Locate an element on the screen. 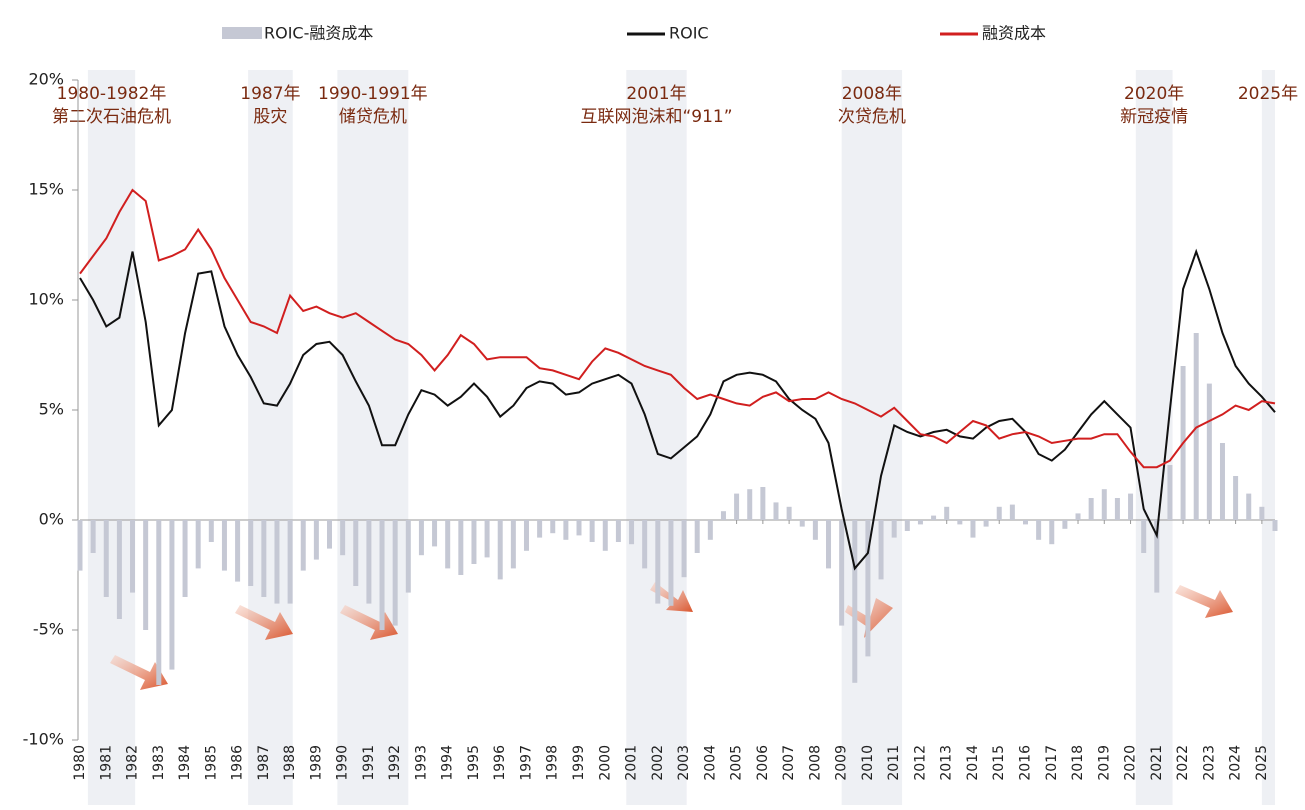 The width and height of the screenshot is (1305, 810). y-tick-label: 0% is located at coordinates (51, 519).